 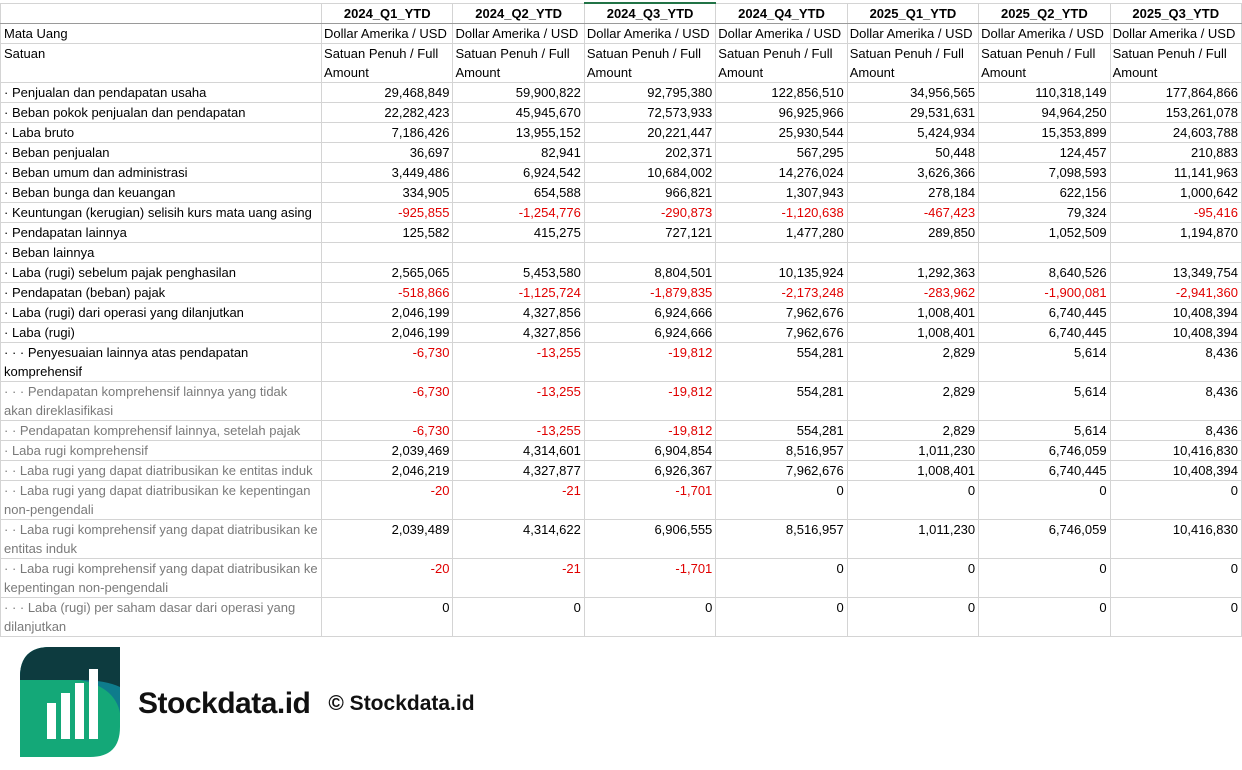 What do you see at coordinates (781, 152) in the screenshot?
I see `value-cell: 567,295` at bounding box center [781, 152].